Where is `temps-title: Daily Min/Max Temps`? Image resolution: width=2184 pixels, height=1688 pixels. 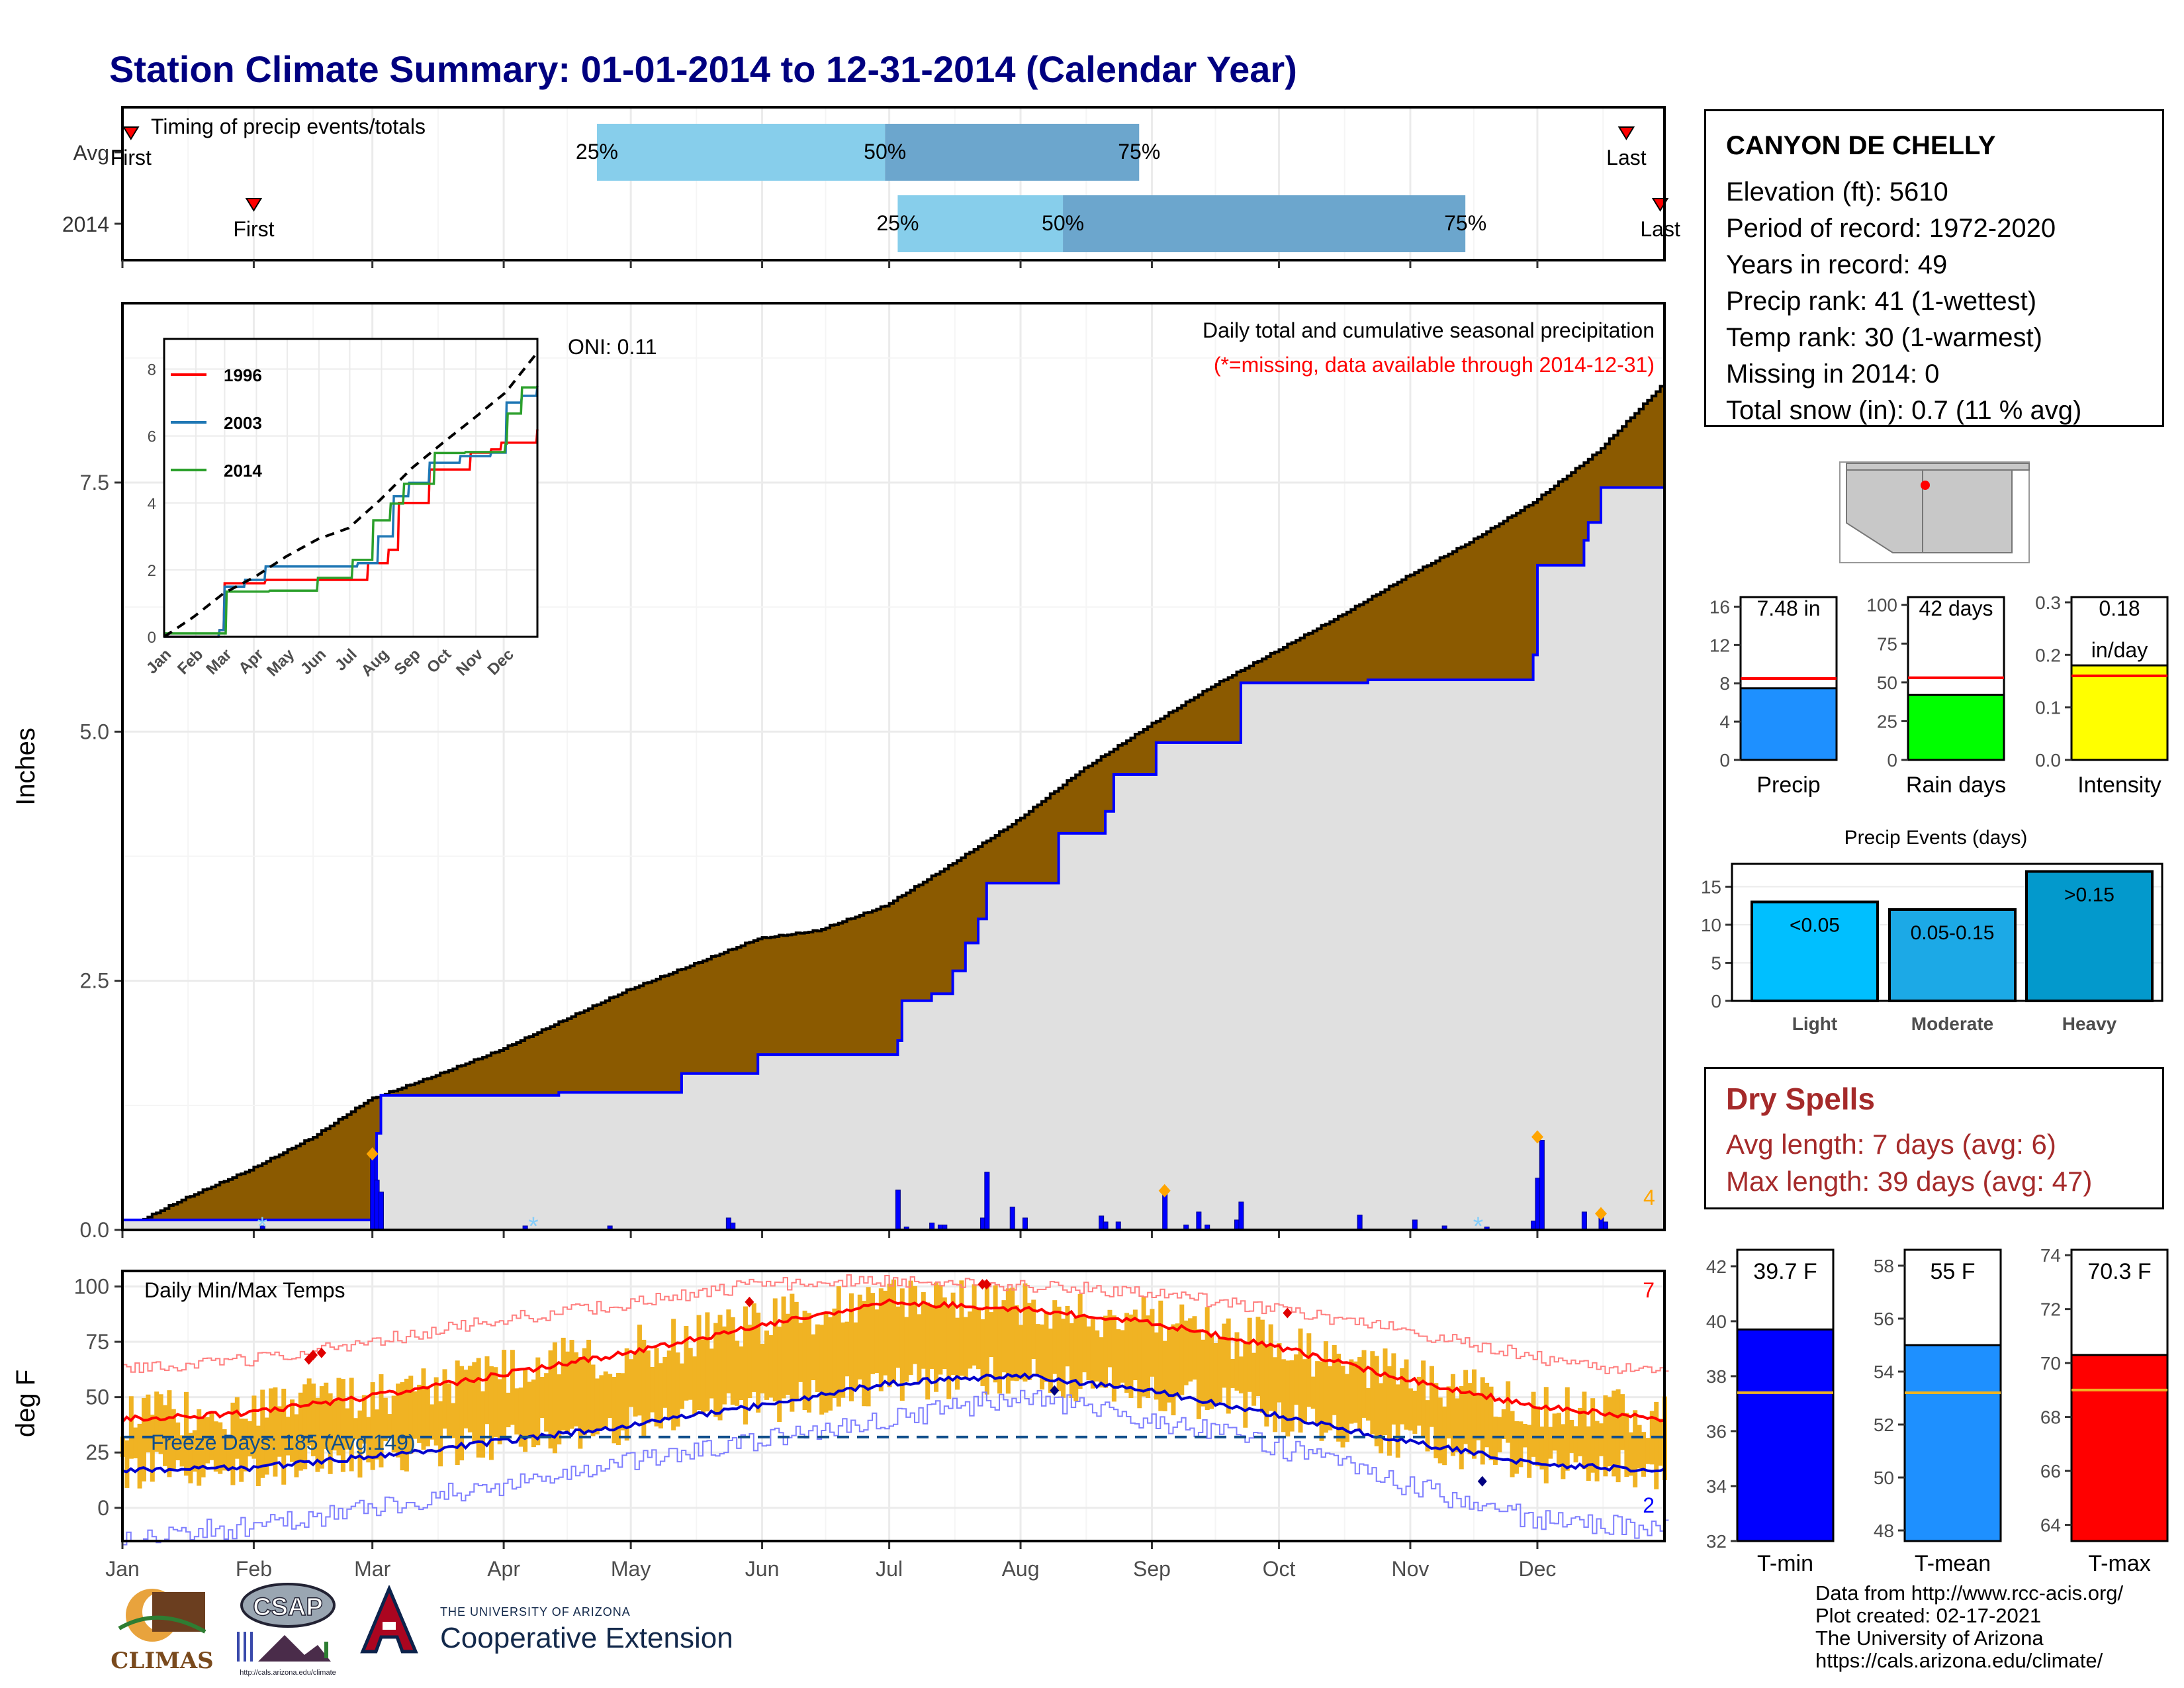
temps-title: Daily Min/Max Temps is located at coordinates (245, 1290).